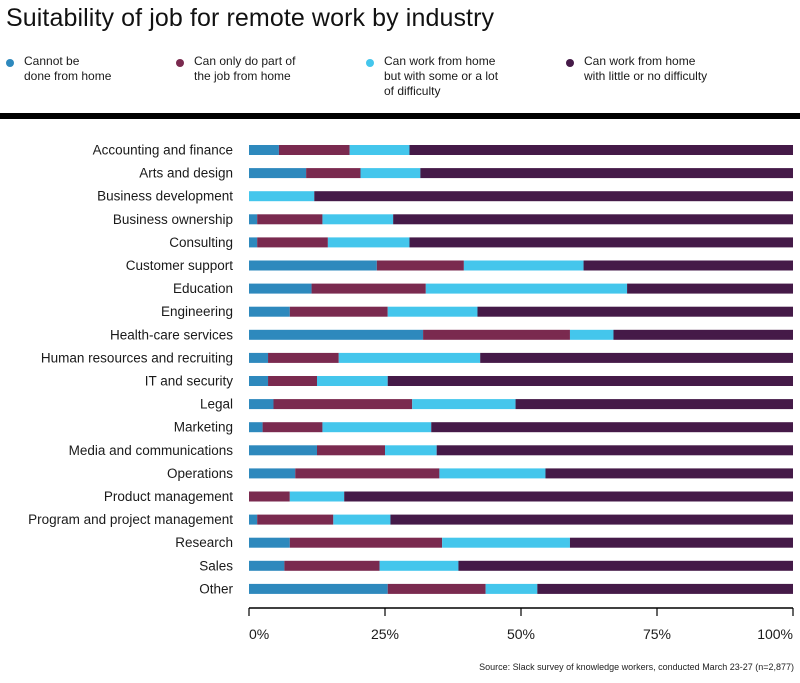 The width and height of the screenshot is (800, 683). I want to click on x-tick-label-3: 75%, so click(657, 634).